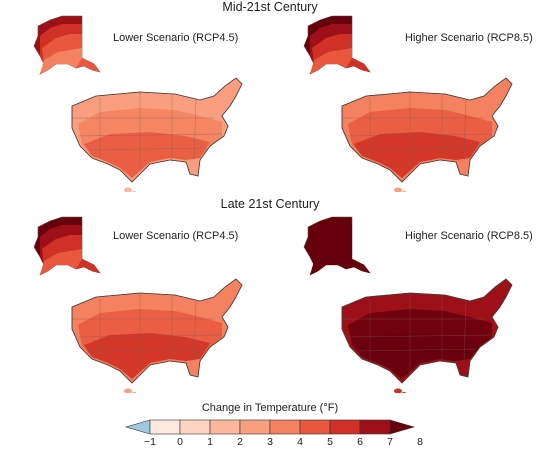  What do you see at coordinates (270, 442) in the screenshot?
I see `legend-tick-label: 3` at bounding box center [270, 442].